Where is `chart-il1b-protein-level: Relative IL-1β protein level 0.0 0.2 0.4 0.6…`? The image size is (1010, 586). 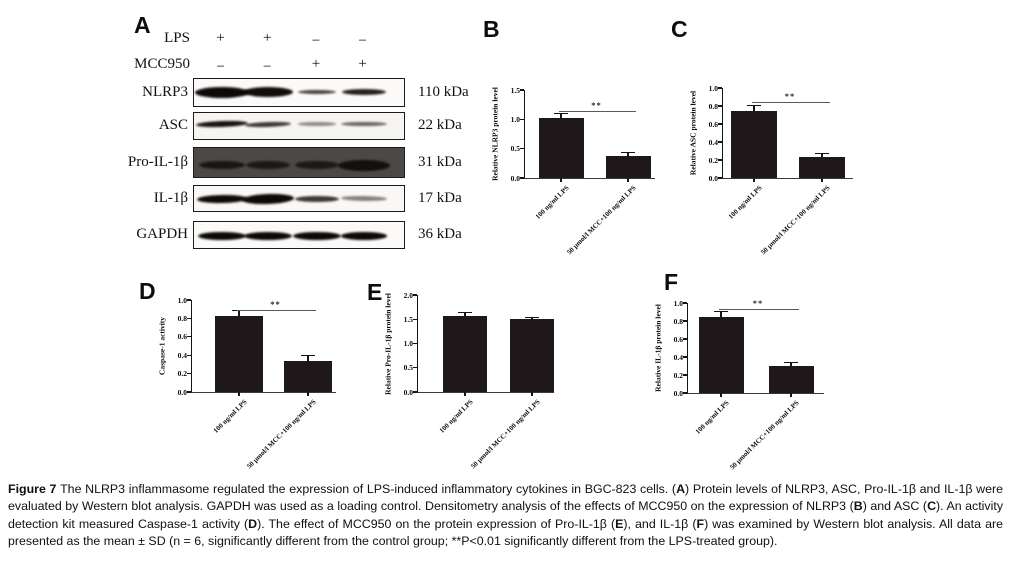 chart-il1b-protein-level: Relative IL-1β protein level 0.0 0.2 0.4 0.6… is located at coordinates (750, 393).